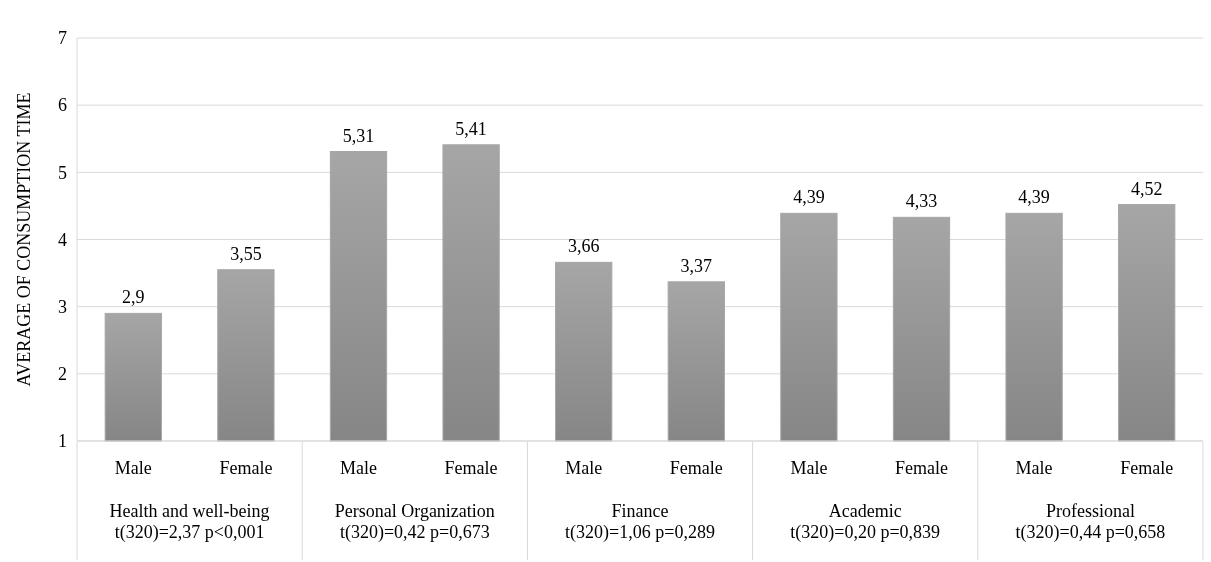  Describe the element at coordinates (62, 306) in the screenshot. I see `y-tick-label: 3` at that location.